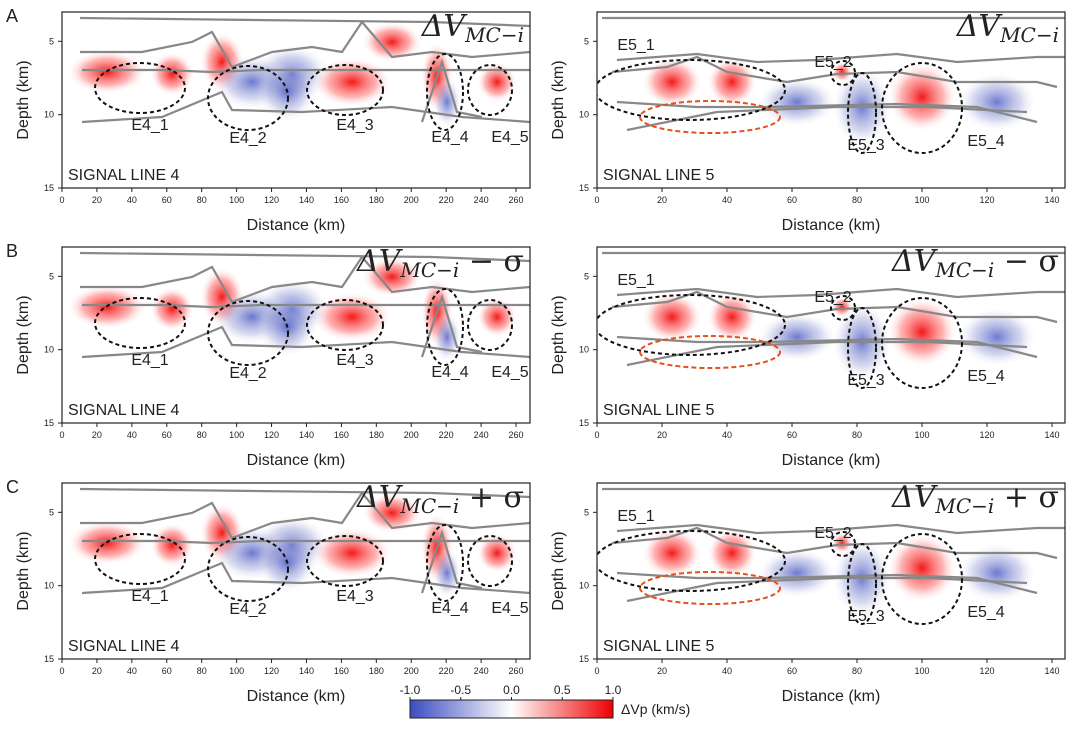  Describe the element at coordinates (445, 26) in the screenshot. I see `title-base: ΔV` at that location.